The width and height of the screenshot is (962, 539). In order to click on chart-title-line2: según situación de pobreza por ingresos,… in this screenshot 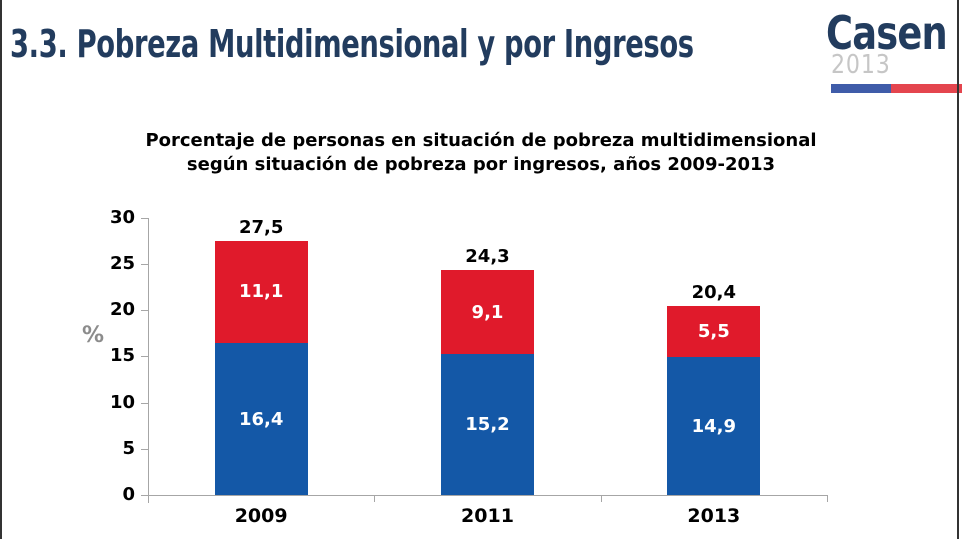, I will do `click(481, 164)`.